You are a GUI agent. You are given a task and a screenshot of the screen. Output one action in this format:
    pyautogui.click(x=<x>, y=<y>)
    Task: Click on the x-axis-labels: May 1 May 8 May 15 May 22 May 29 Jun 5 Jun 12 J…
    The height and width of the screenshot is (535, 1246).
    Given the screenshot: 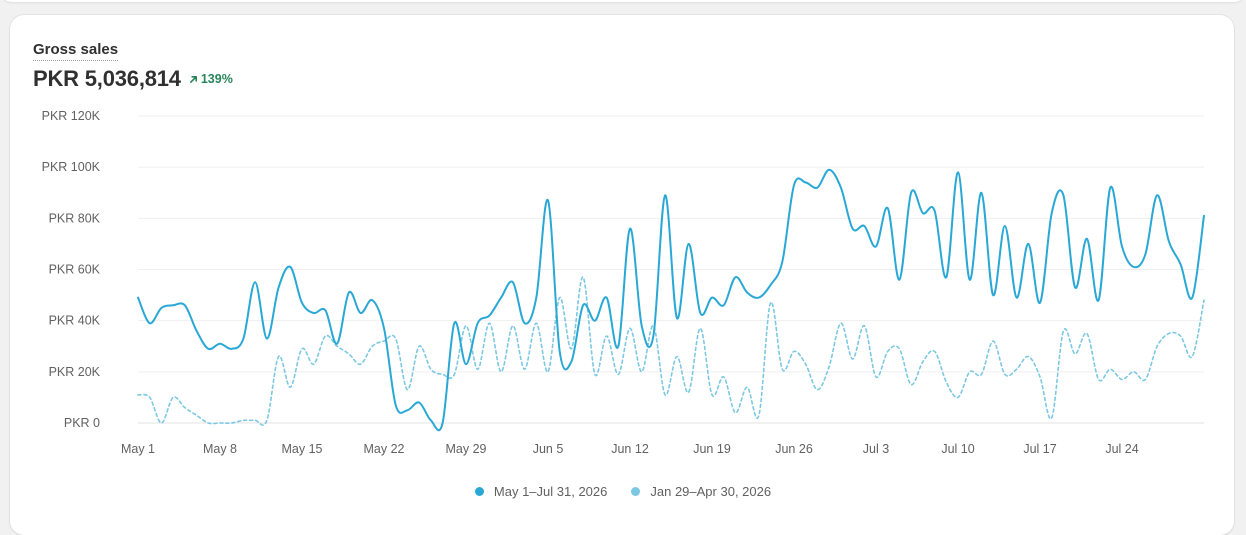 What is the action you would take?
    pyautogui.click(x=630, y=449)
    